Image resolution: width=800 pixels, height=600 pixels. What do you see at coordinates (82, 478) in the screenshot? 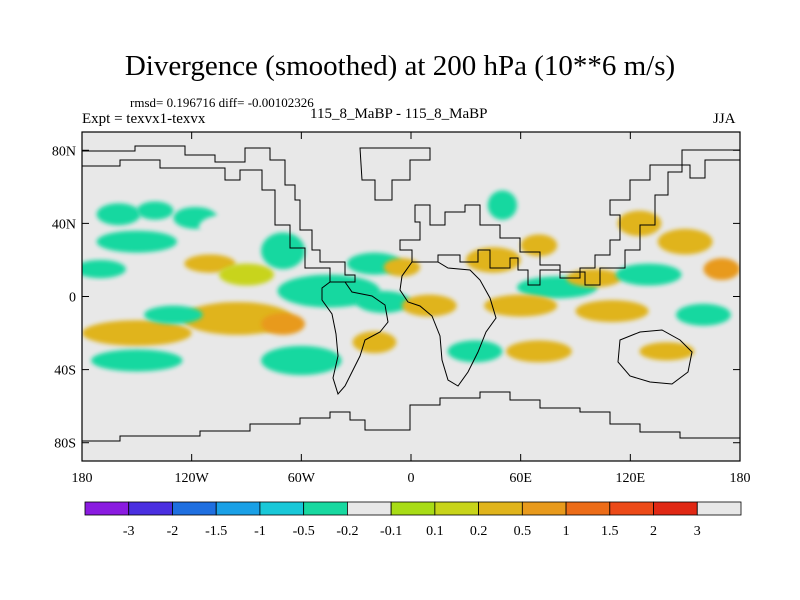
I see `x-tick-label-0: 180` at bounding box center [82, 478].